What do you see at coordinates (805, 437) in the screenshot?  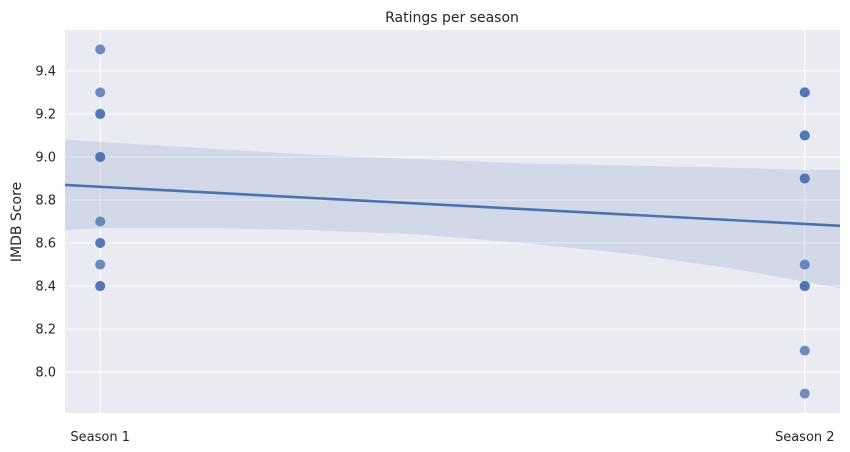 I see `x-tick-label: Season 2` at bounding box center [805, 437].